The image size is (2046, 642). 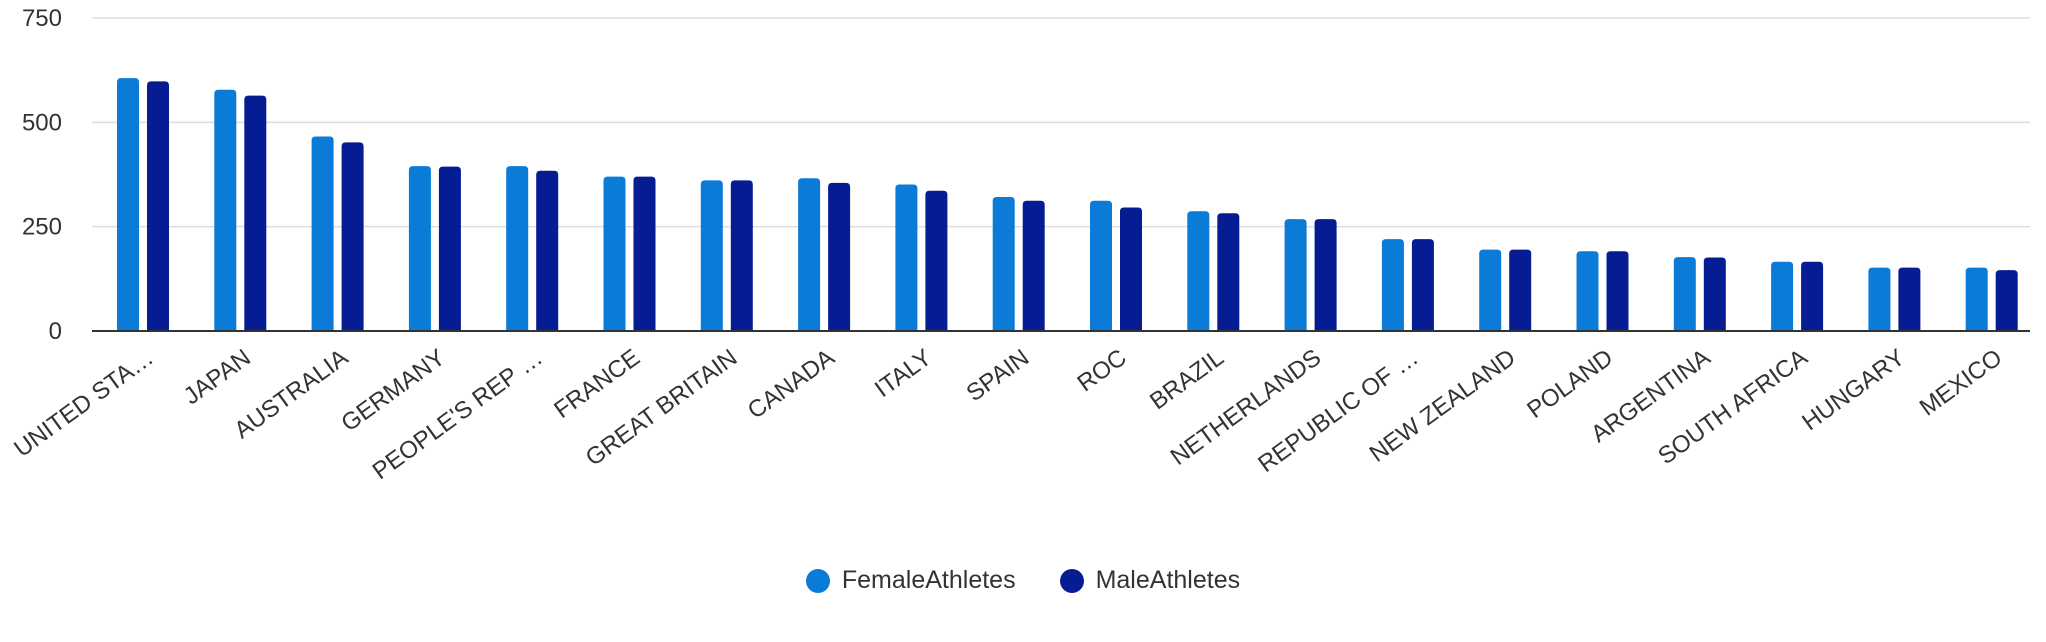 I want to click on x-category-label: ITALY, so click(x=903, y=373).